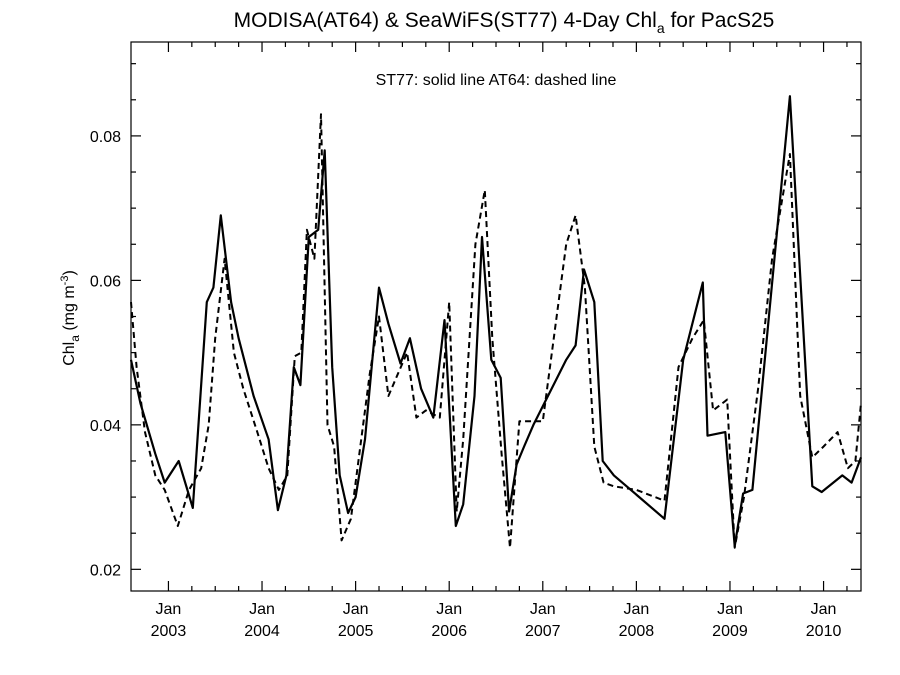 This screenshot has height=675, width=900. I want to click on x-tick-label-year: 2008, so click(637, 631).